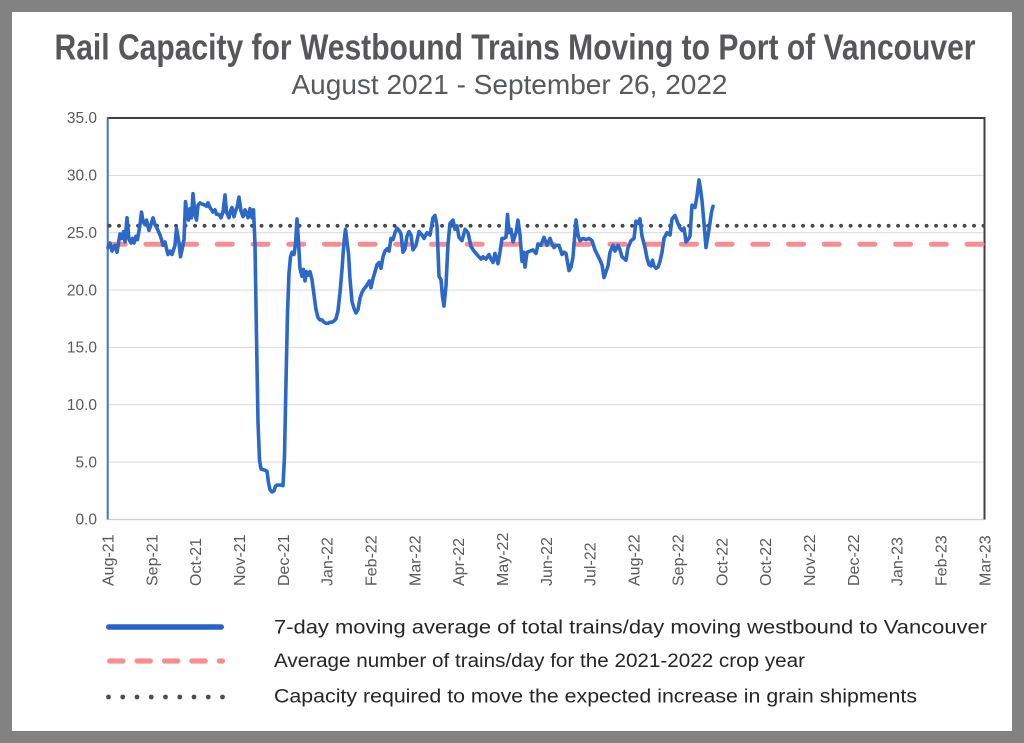  What do you see at coordinates (152, 560) in the screenshot?
I see `svg-text: Sep-21` at bounding box center [152, 560].